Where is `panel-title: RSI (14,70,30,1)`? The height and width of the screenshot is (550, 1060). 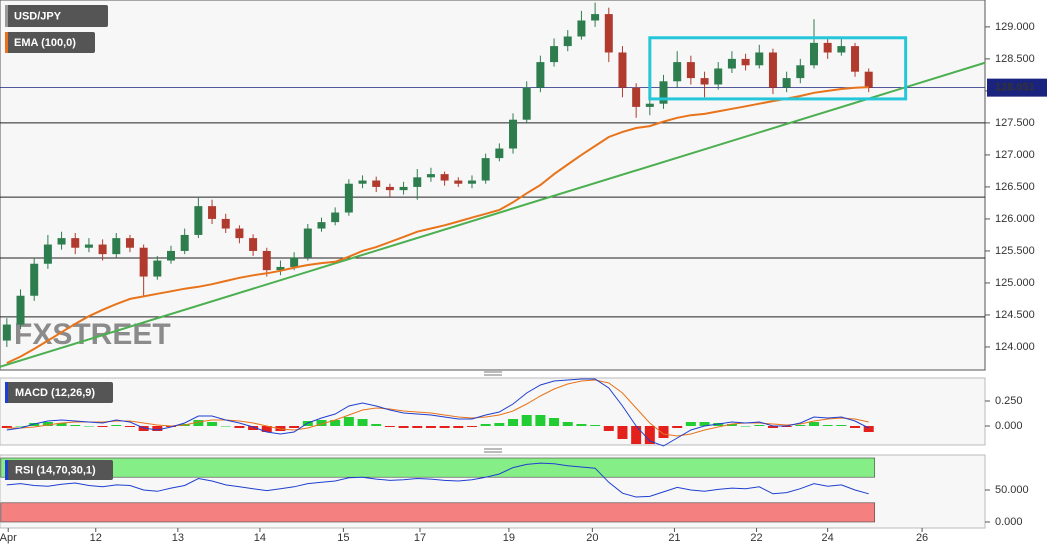 panel-title: RSI (14,70,30,1) is located at coordinates (55, 470).